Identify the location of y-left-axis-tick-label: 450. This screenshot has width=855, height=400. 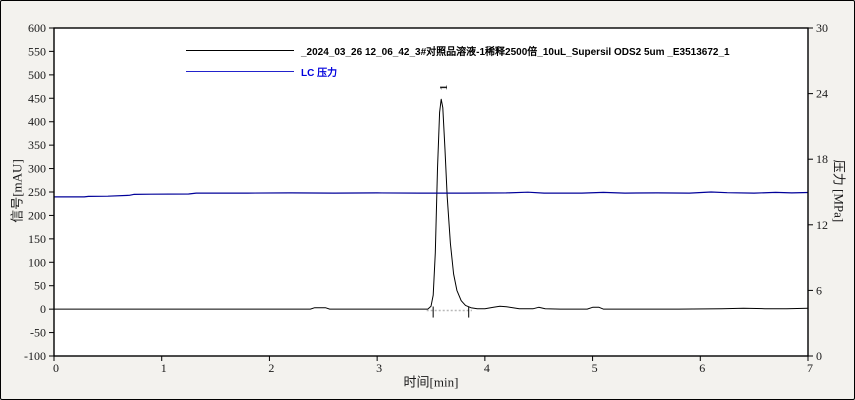
(37, 98).